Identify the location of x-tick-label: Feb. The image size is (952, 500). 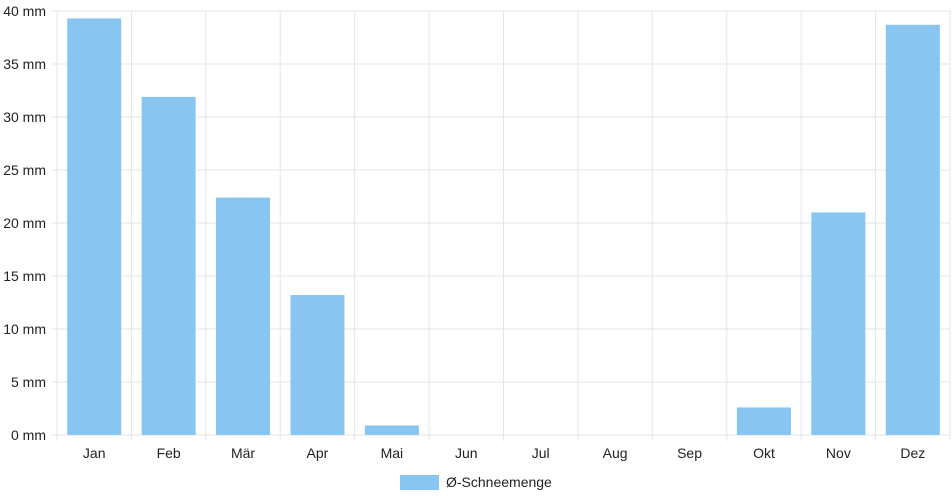
(169, 453).